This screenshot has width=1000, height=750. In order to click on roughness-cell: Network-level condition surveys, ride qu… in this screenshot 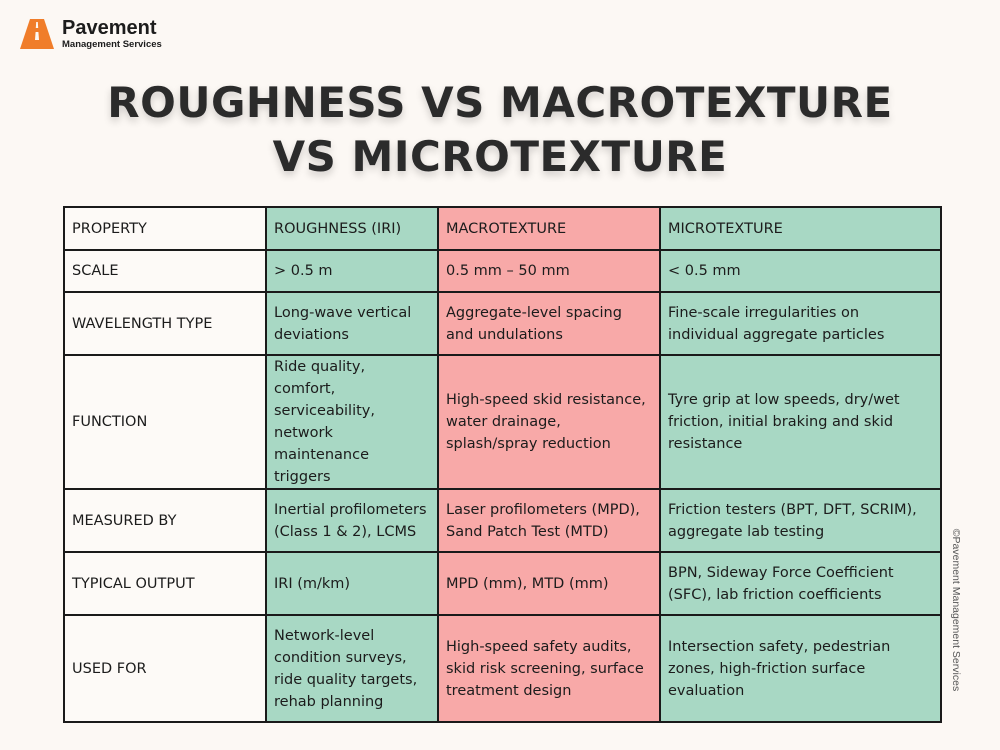, I will do `click(352, 668)`.